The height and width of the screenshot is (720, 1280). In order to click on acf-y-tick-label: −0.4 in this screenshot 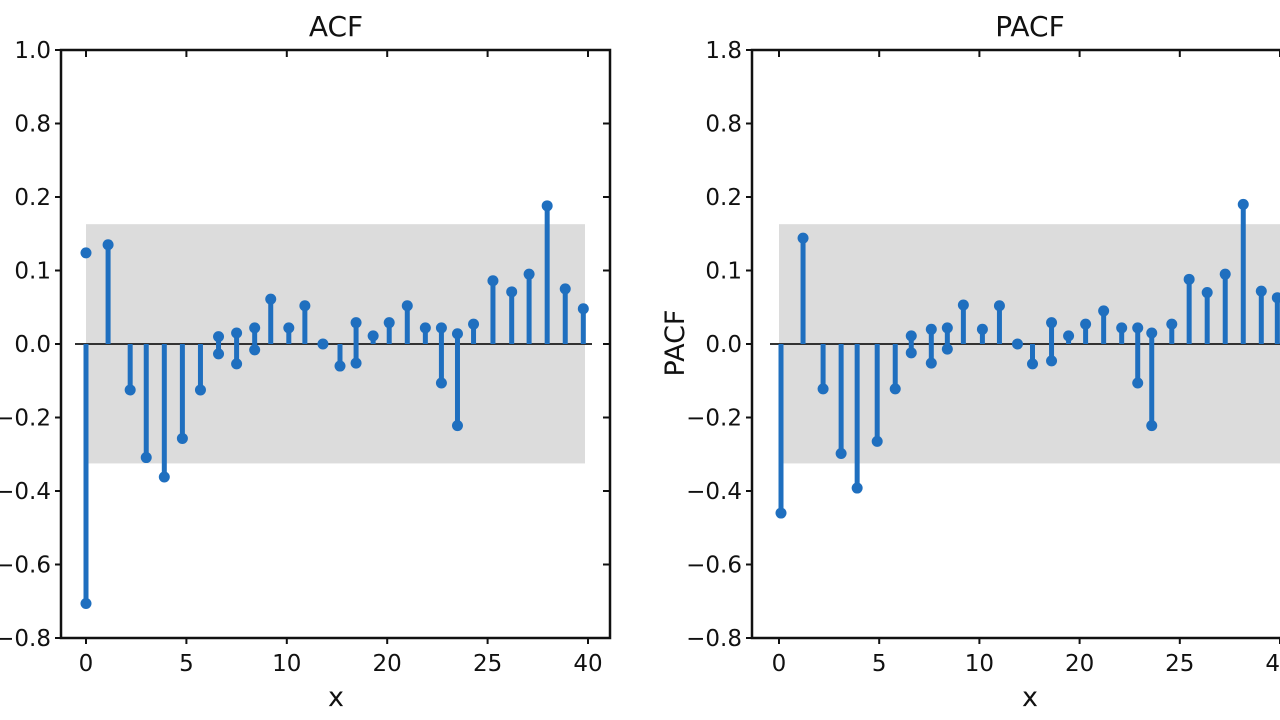, I will do `click(25, 492)`.